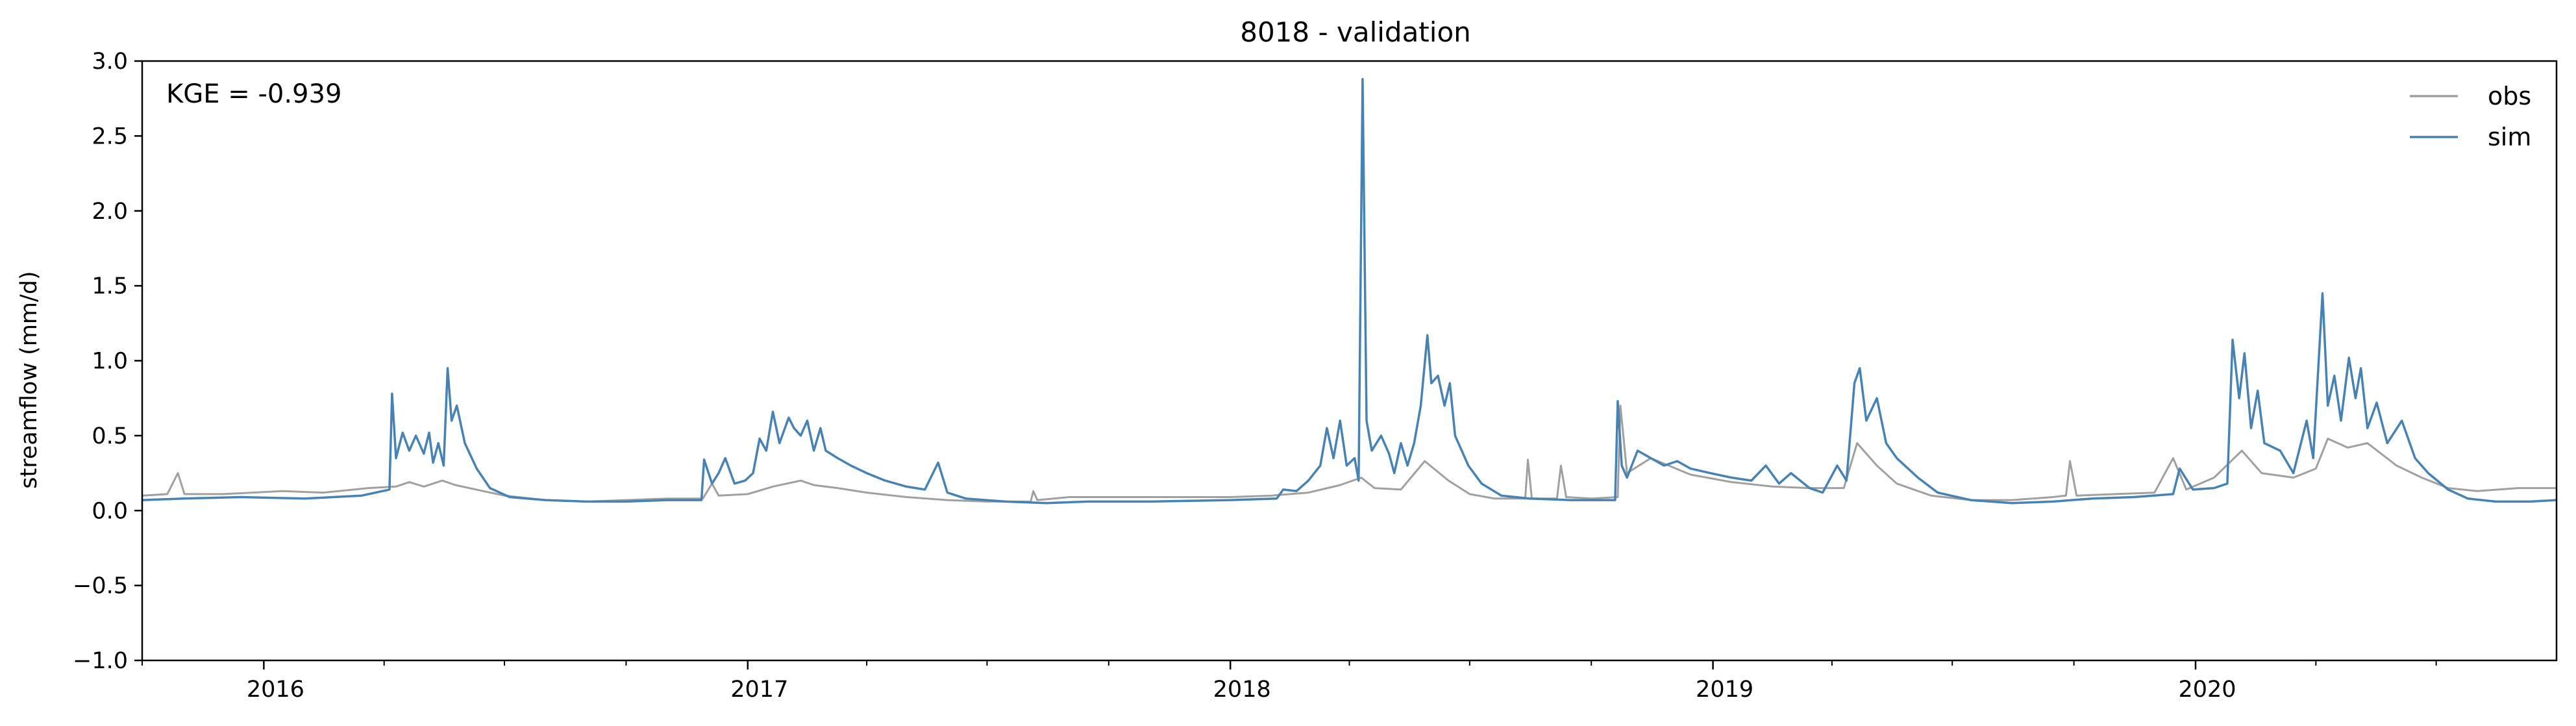 The width and height of the screenshot is (2576, 726). I want to click on y-tick-label: 2.5, so click(110, 136).